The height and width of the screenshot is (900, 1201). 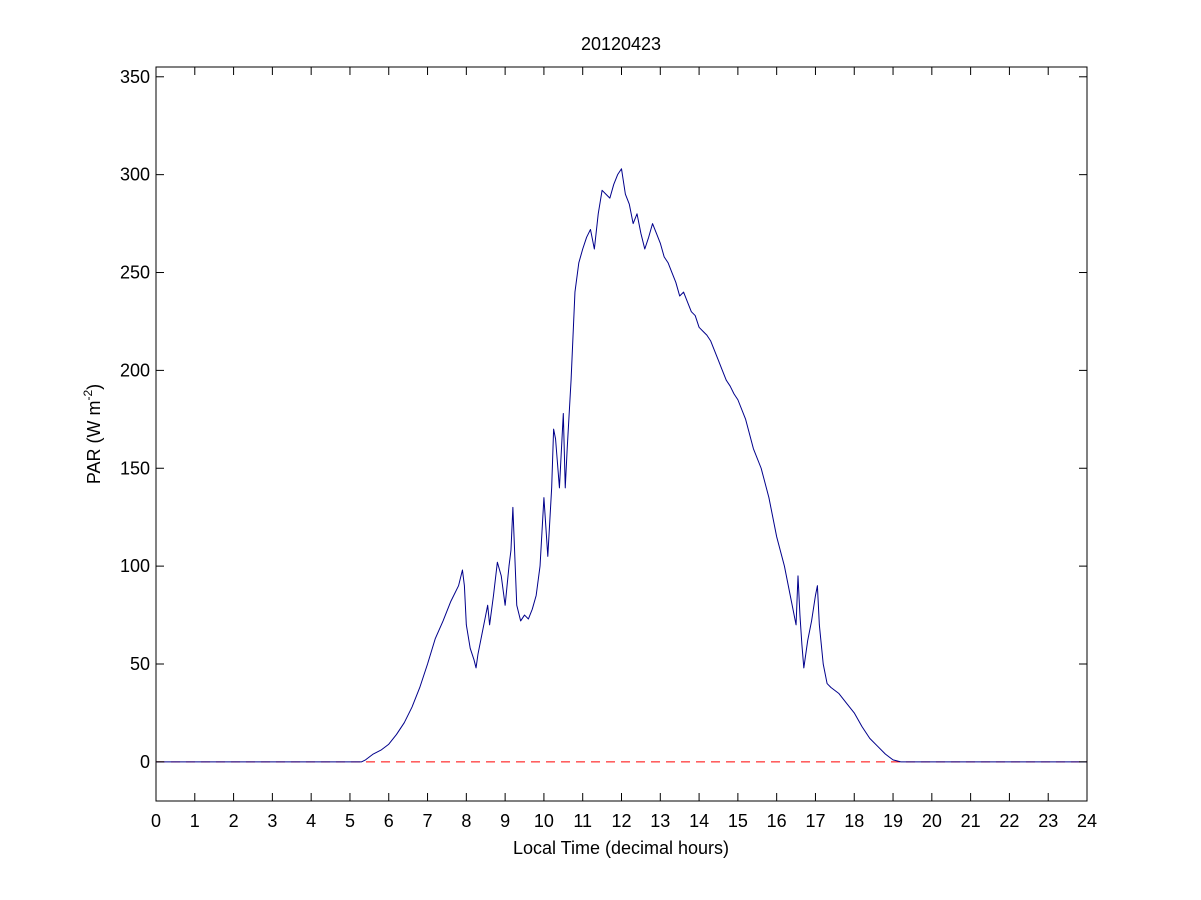 I want to click on x-tick-label: 21, so click(x=971, y=821).